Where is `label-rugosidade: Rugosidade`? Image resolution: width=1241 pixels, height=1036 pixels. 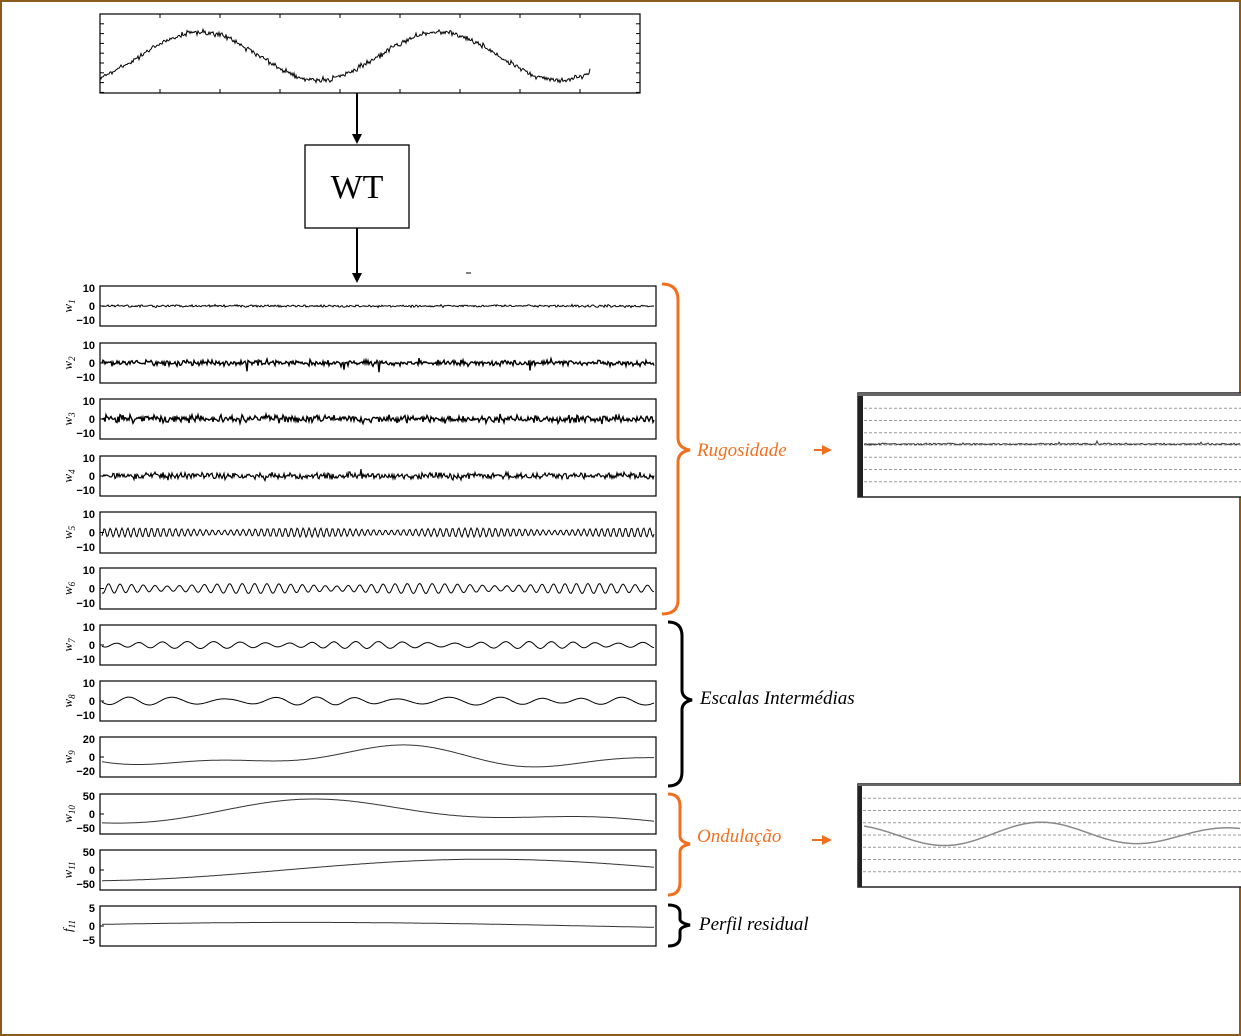
label-rugosidade: Rugosidade is located at coordinates (741, 450).